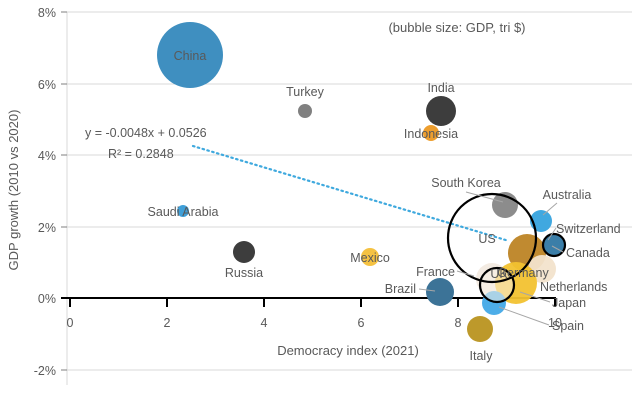 The height and width of the screenshot is (400, 632). I want to click on label-saudi-arabia: Saudi Arabia, so click(183, 212).